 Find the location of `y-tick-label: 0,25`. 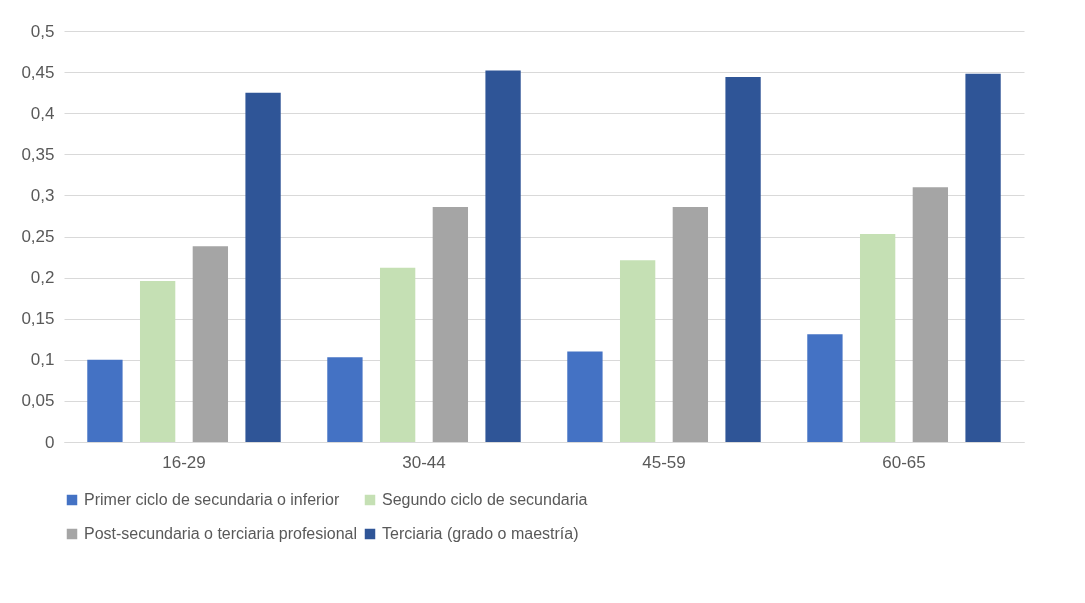

y-tick-label: 0,25 is located at coordinates (38, 236).